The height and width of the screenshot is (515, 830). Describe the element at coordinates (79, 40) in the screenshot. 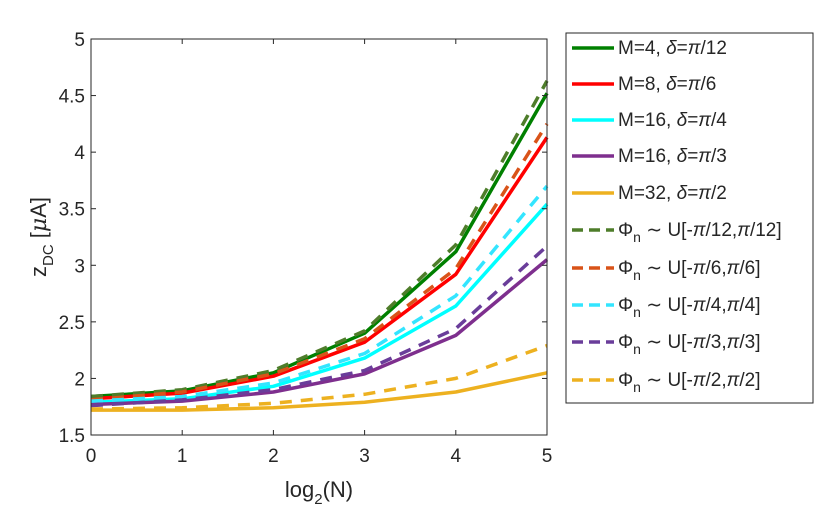

I see `y-tick-label: 5` at that location.